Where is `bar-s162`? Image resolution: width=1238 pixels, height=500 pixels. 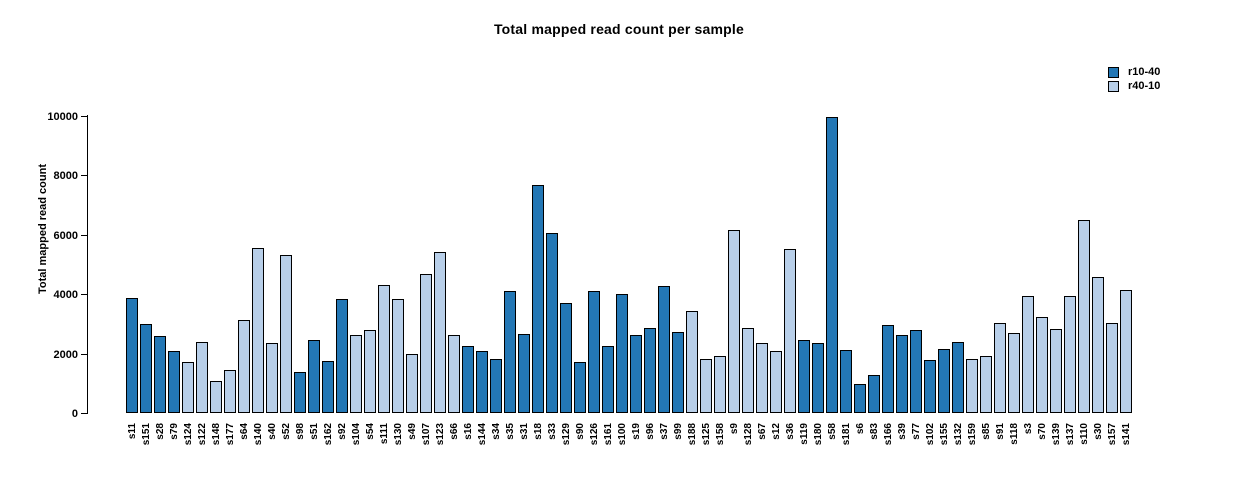
bar-s162 is located at coordinates (328, 387).